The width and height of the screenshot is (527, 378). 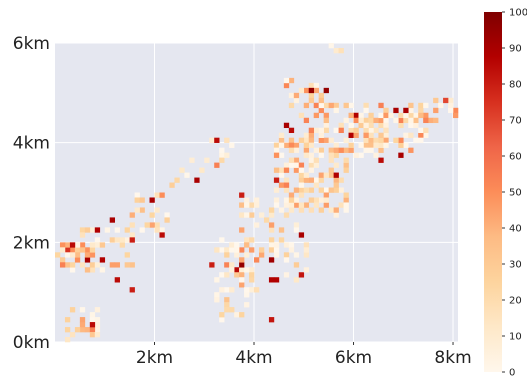 I want to click on colorbar-tick-label: 70, so click(x=515, y=121).